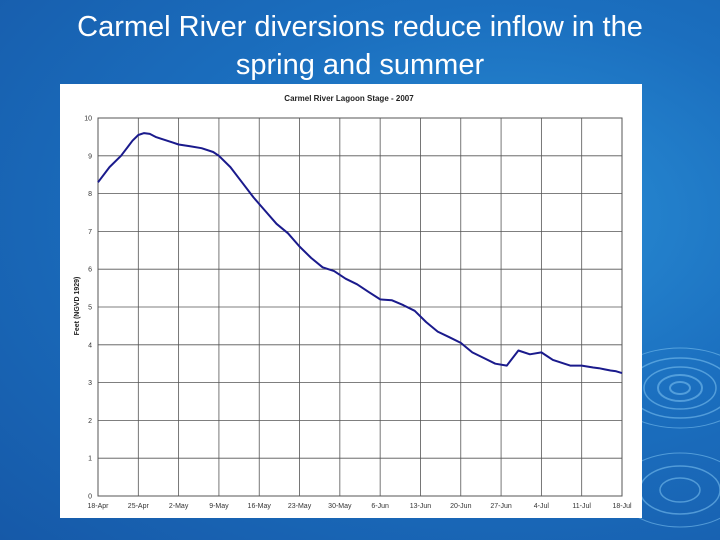 This screenshot has height=540, width=720. Describe the element at coordinates (349, 98) in the screenshot. I see `chart-title: Carmel River Lagoon Stage - 2007` at that location.